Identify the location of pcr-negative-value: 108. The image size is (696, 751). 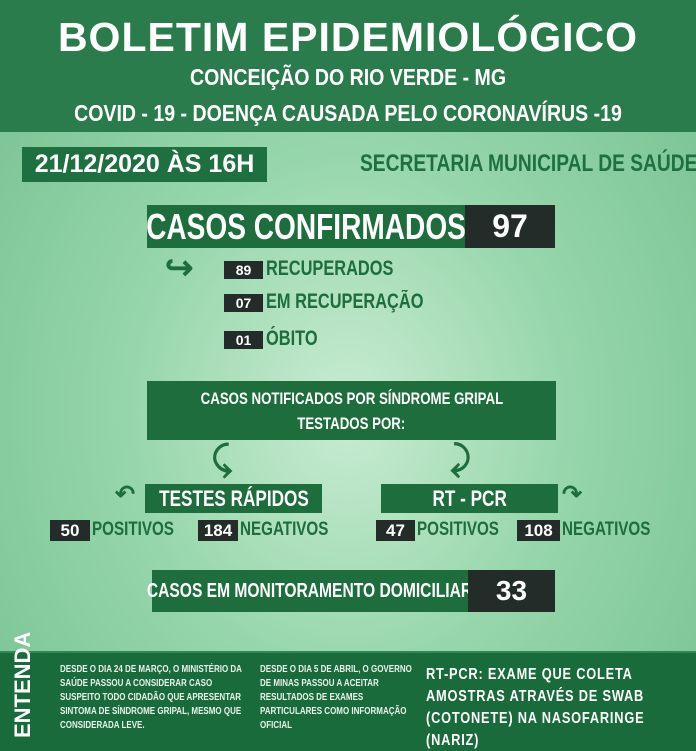
(538, 530).